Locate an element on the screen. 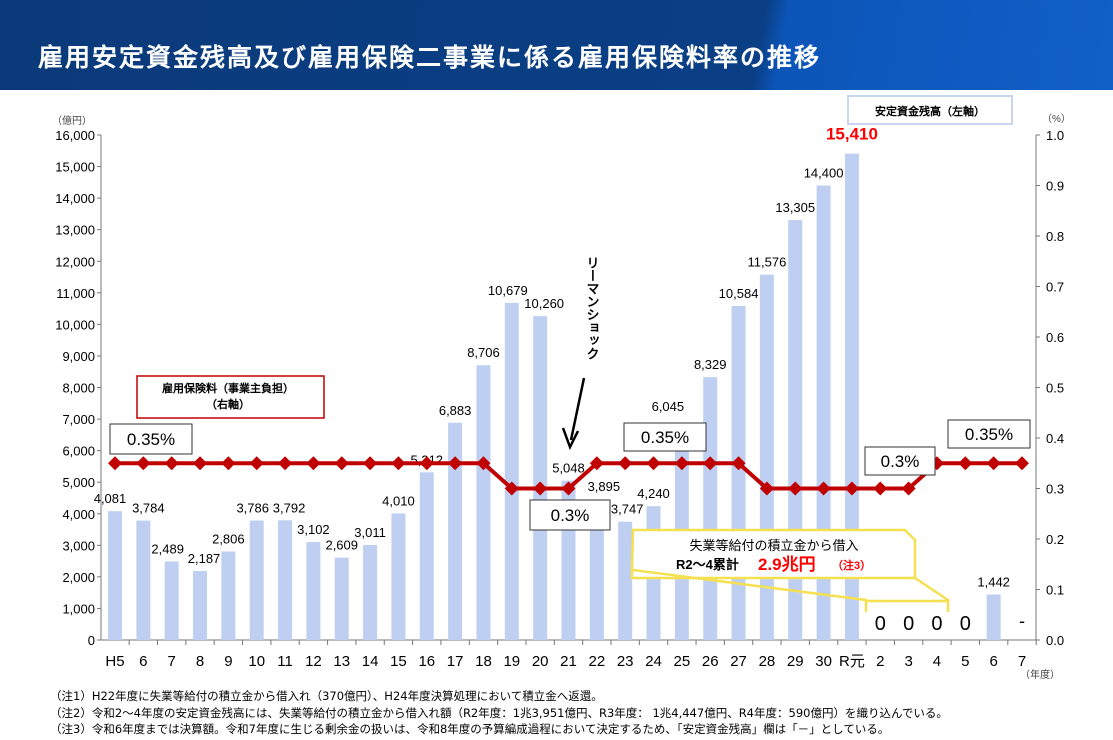 This screenshot has height=740, width=1113. rate-line is located at coordinates (568, 476).